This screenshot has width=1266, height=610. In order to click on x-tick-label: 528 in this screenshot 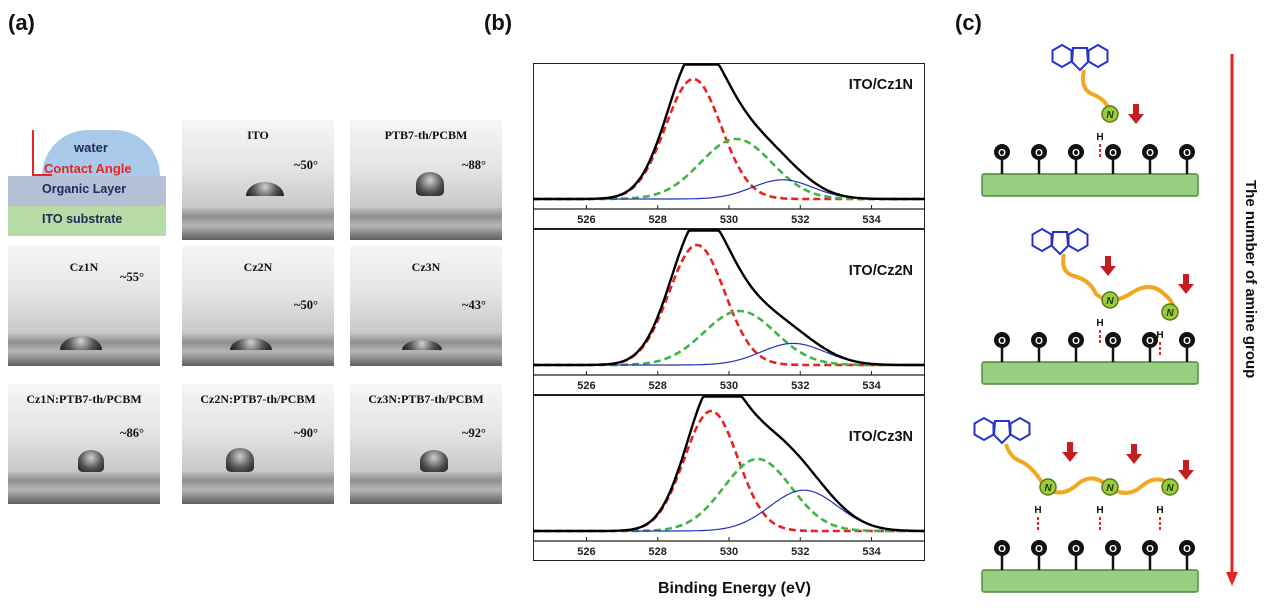, I will do `click(658, 220)`.